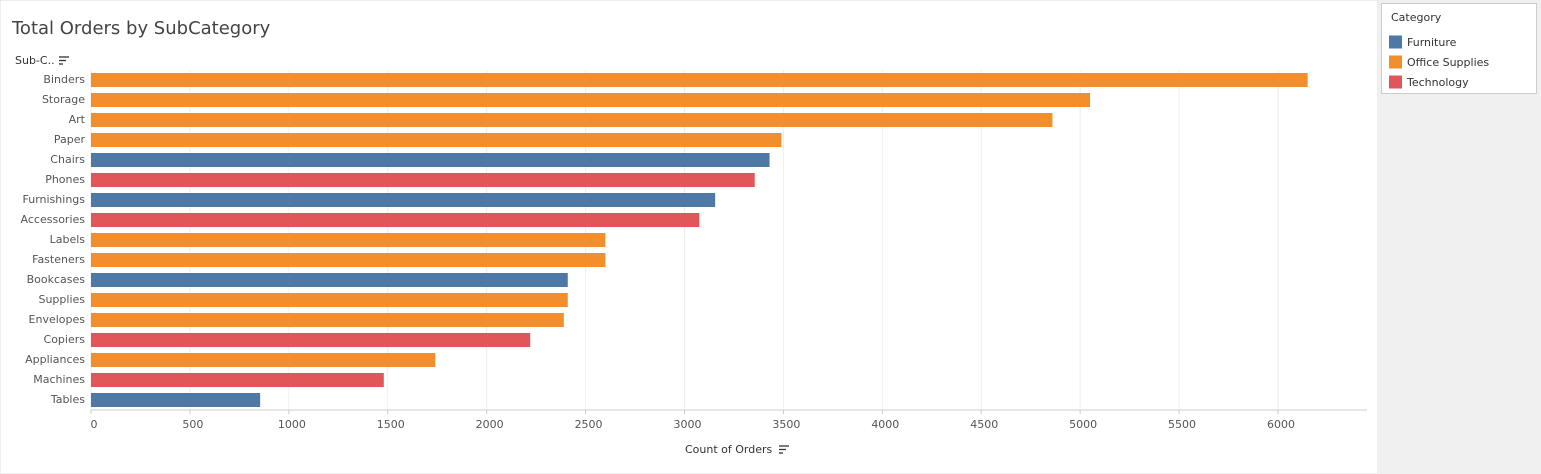  What do you see at coordinates (53, 219) in the screenshot?
I see `y-tick-label: Accessories` at bounding box center [53, 219].